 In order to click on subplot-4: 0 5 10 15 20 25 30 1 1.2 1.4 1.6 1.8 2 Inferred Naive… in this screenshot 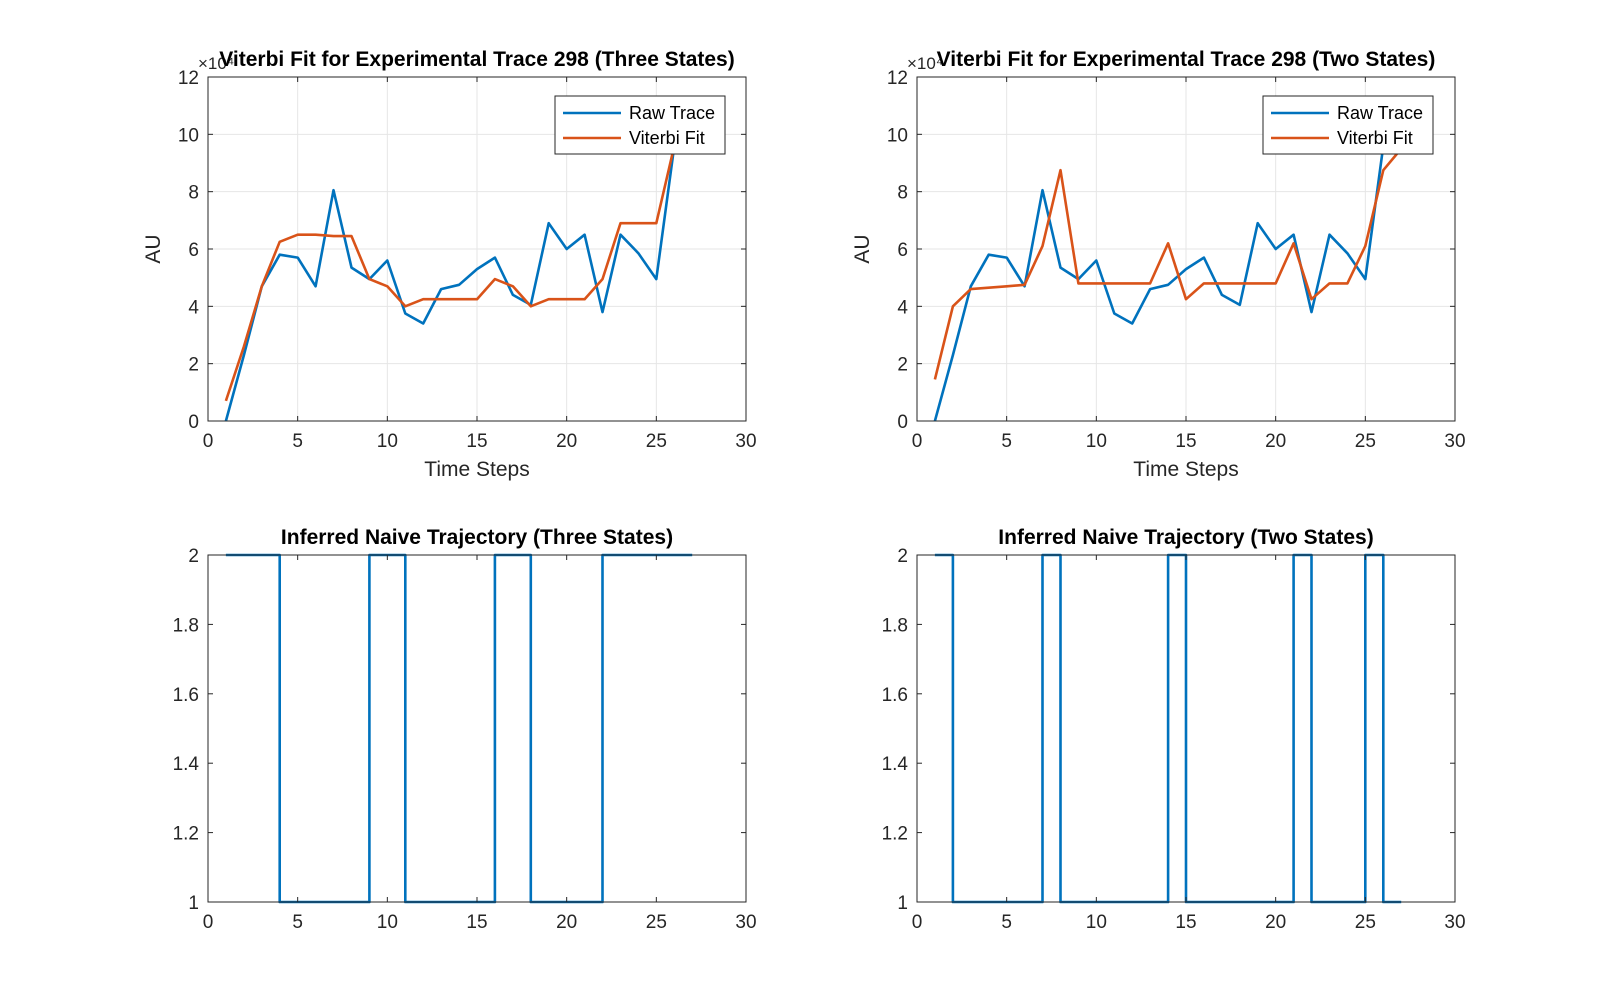, I will do `click(1174, 729)`.